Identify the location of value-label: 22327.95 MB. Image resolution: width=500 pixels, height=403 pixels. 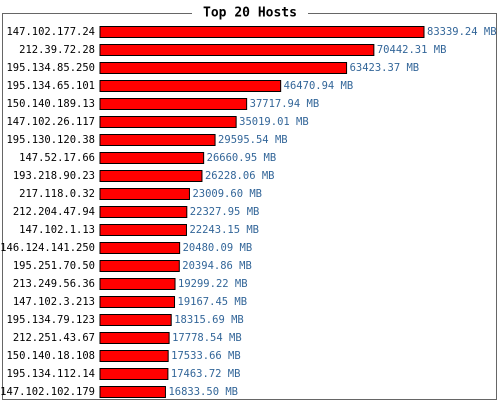
(225, 212).